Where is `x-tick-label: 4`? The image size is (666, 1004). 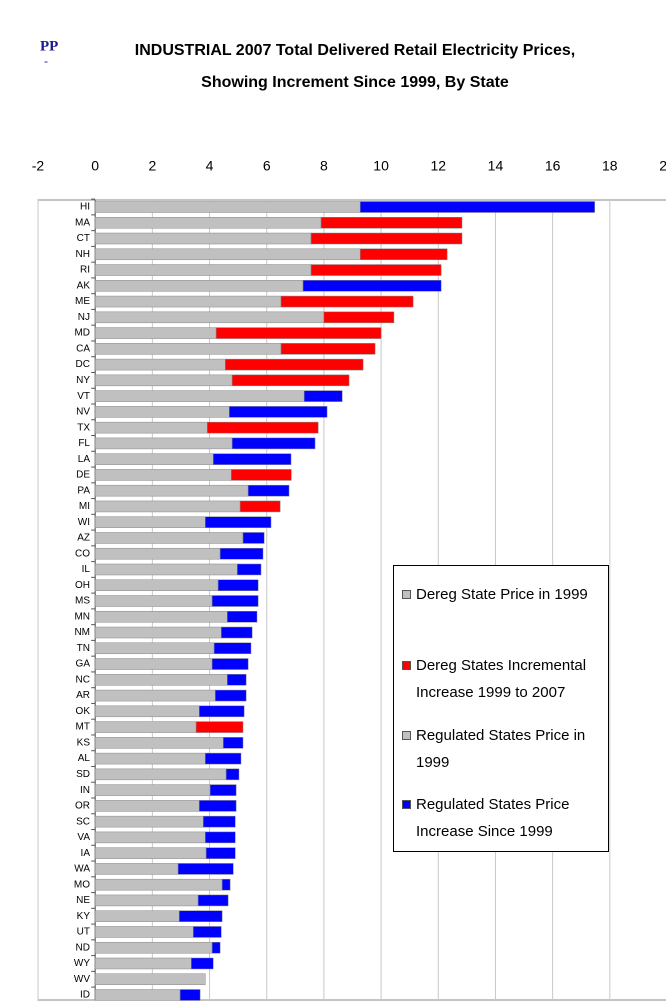 x-tick-label: 4 is located at coordinates (210, 166).